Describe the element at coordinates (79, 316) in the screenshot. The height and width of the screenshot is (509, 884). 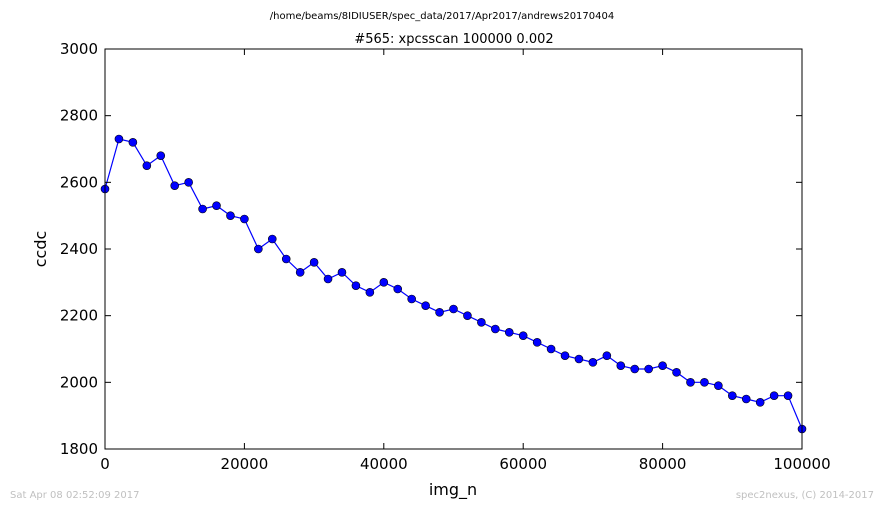
I see `y-tick-label: 2200` at that location.